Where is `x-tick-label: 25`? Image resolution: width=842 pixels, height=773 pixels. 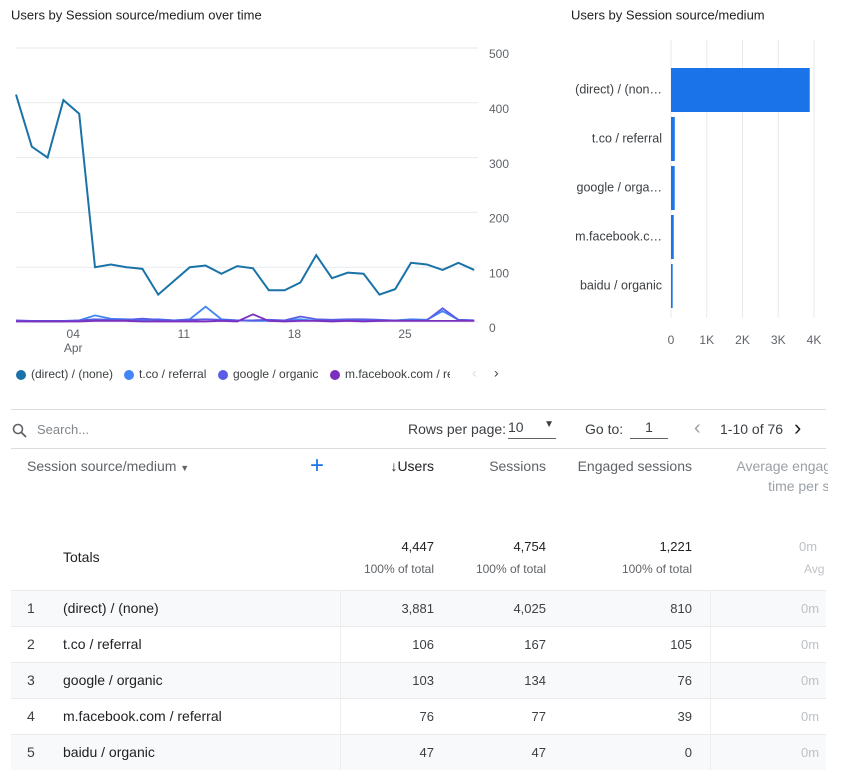
x-tick-label: 25 is located at coordinates (405, 334).